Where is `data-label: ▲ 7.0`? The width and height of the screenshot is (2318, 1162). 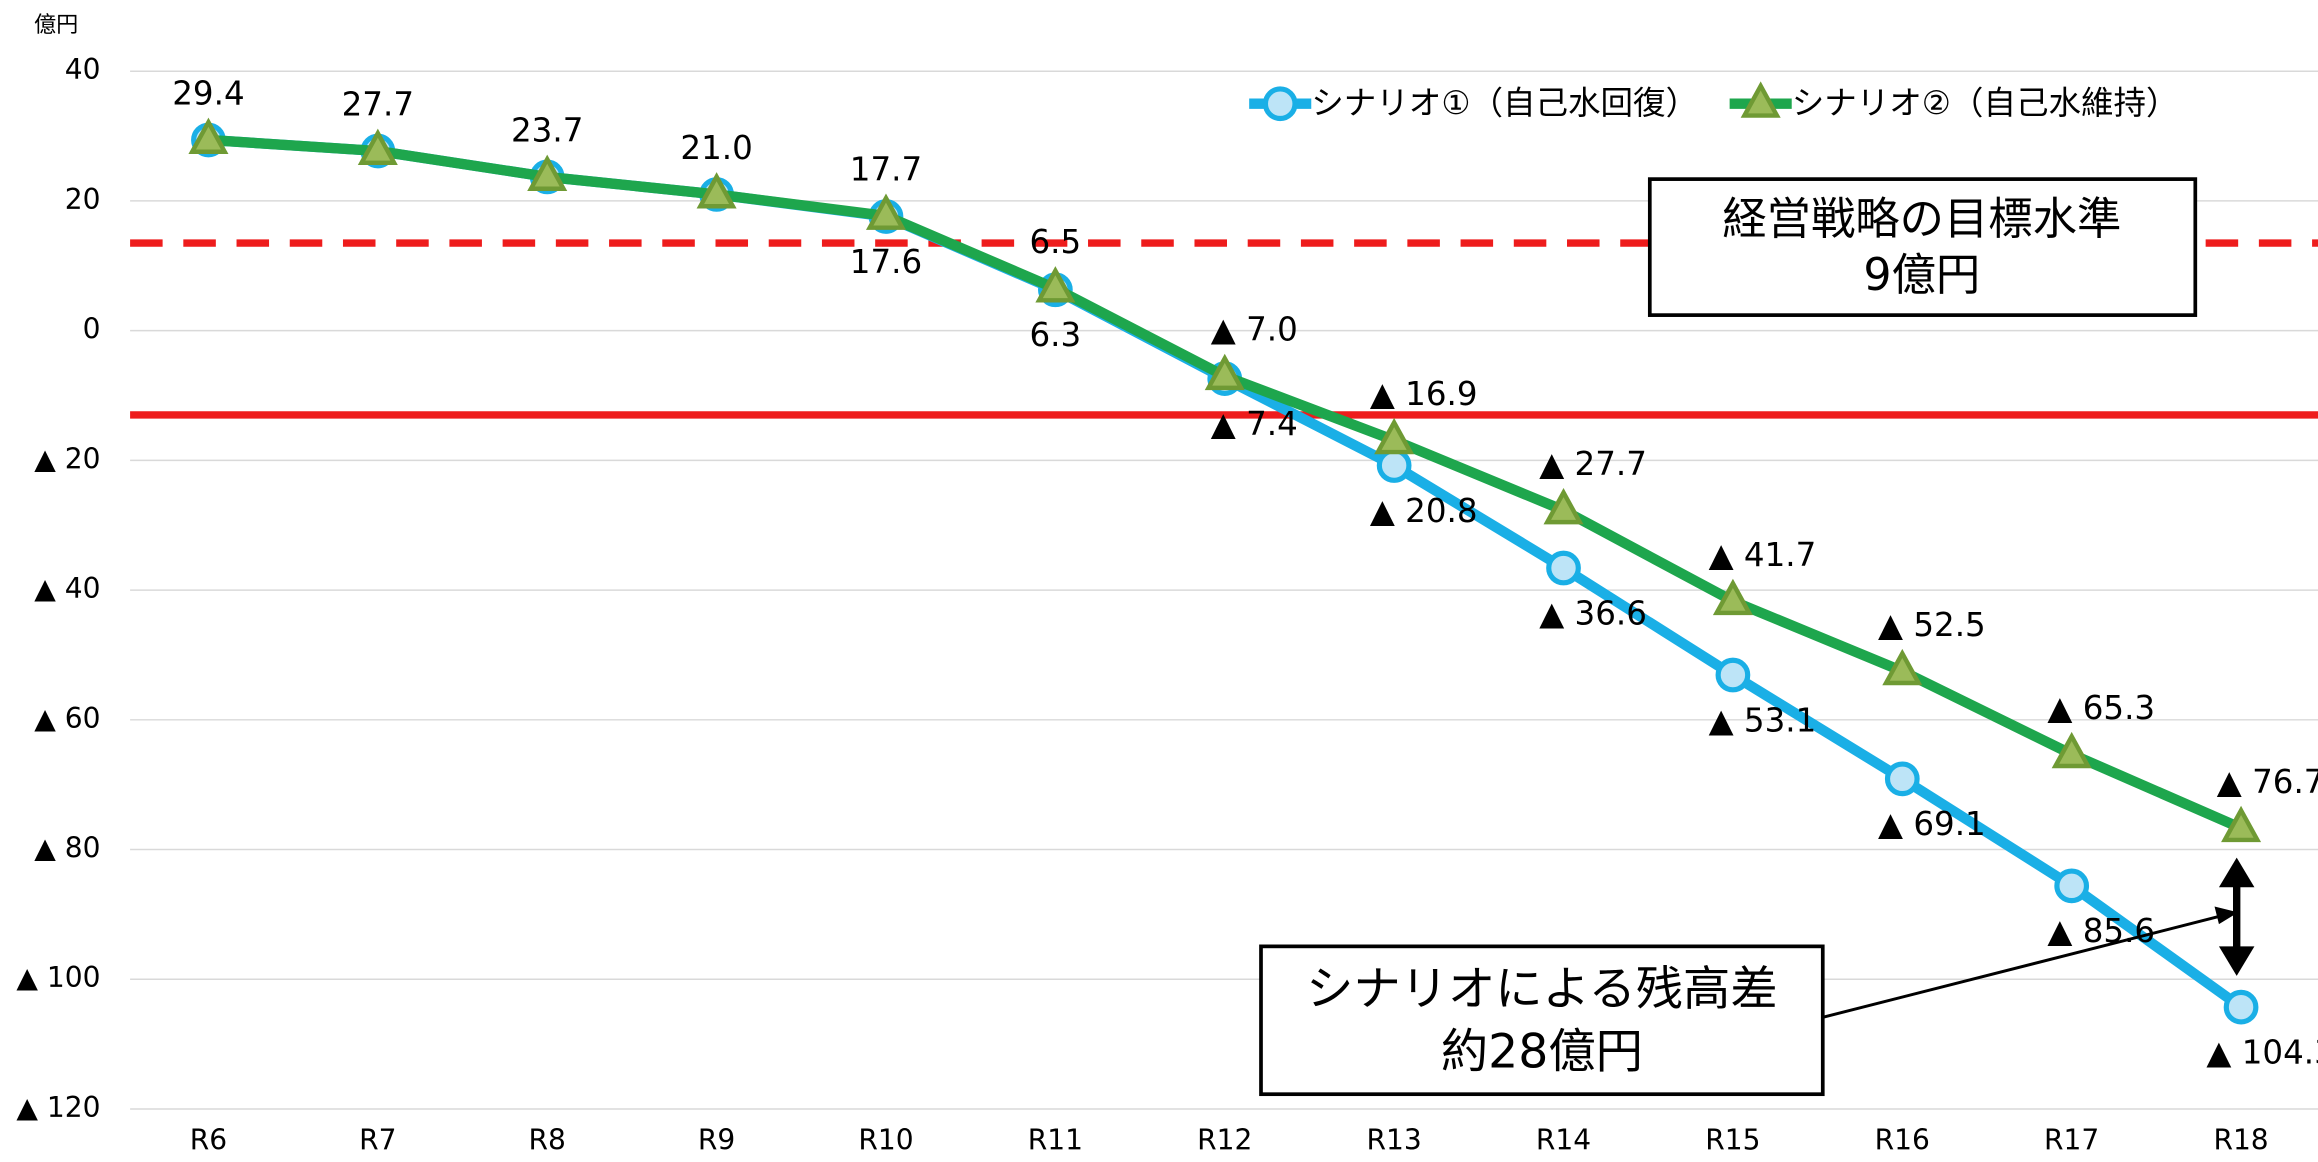
data-label: ▲ 7.0 is located at coordinates (1254, 330).